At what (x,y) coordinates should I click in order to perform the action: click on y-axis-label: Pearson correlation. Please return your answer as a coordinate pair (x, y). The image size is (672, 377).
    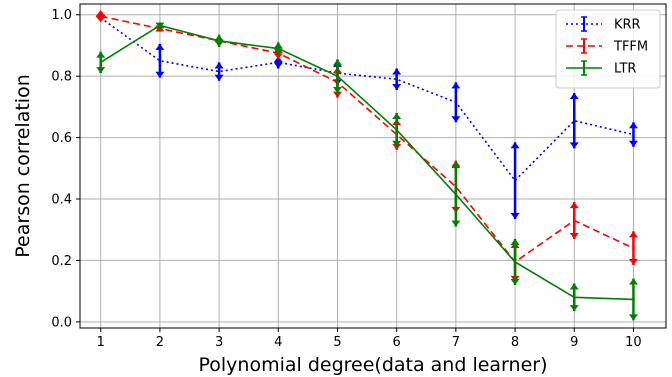
    Looking at the image, I should click on (23, 165).